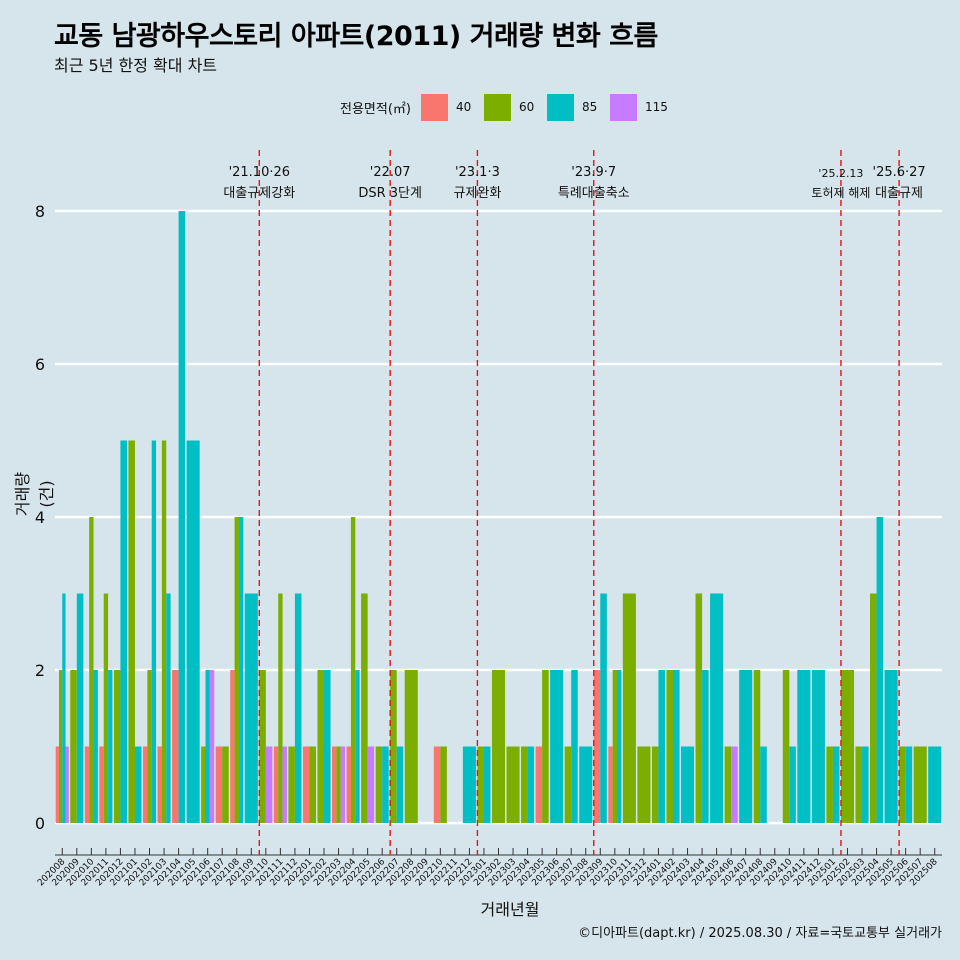 The width and height of the screenshot is (960, 960). What do you see at coordinates (356, 36) in the screenshot?
I see `chart-title: 교동 남광하우스토리 아파트(2011) 거래량 변화 흐름` at bounding box center [356, 36].